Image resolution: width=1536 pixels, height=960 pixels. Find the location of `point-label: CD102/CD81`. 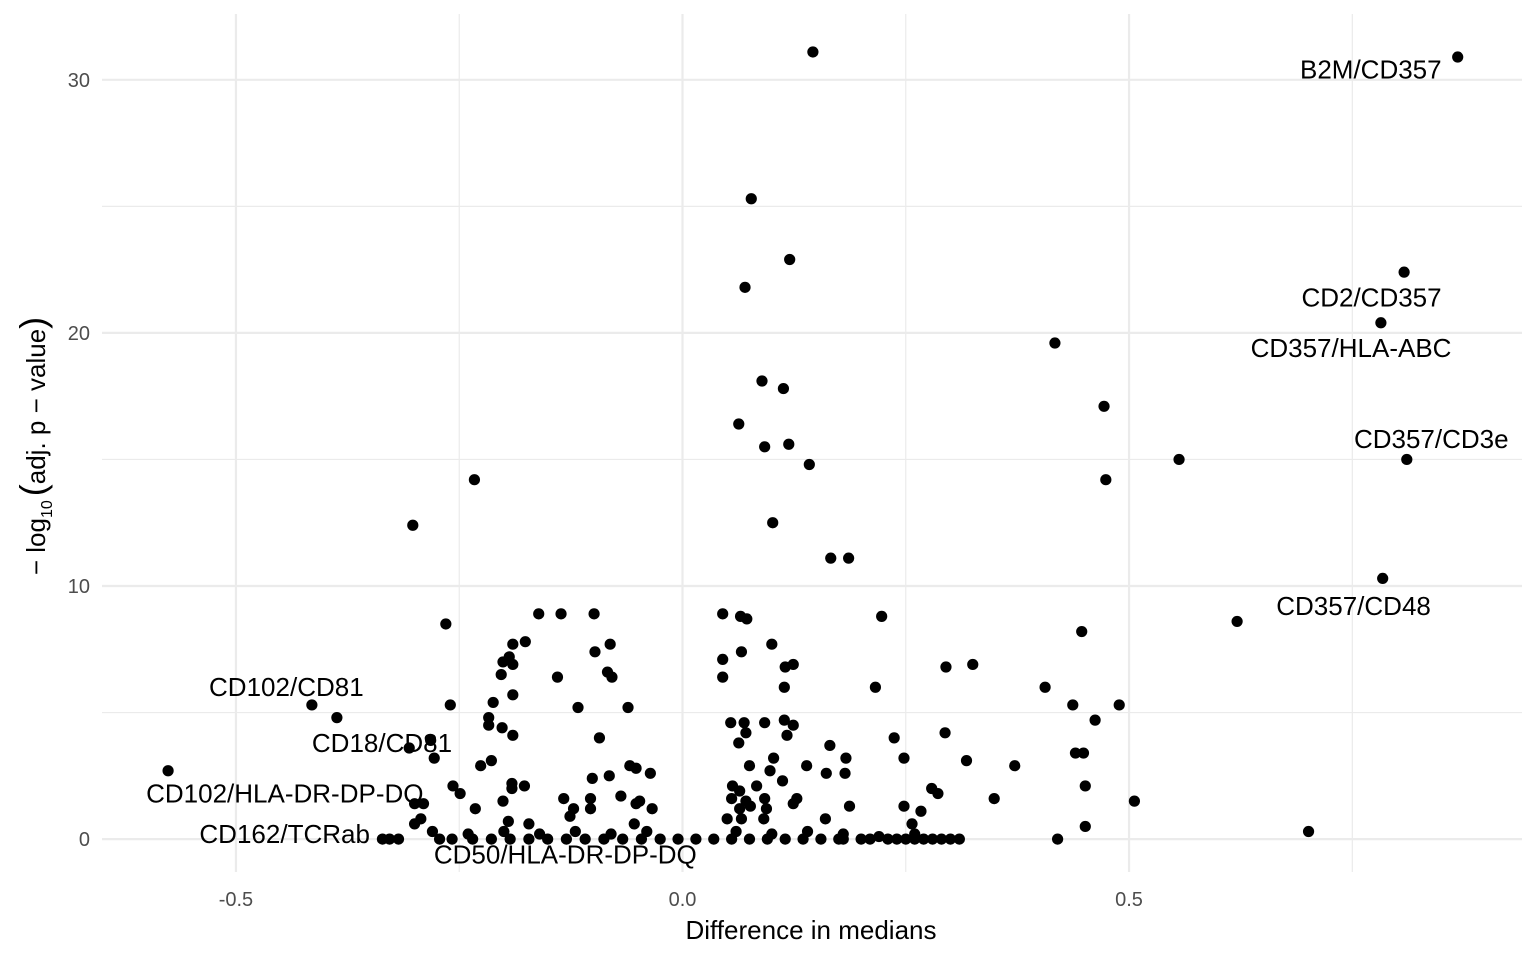

point-label: CD102/CD81 is located at coordinates (286, 687).